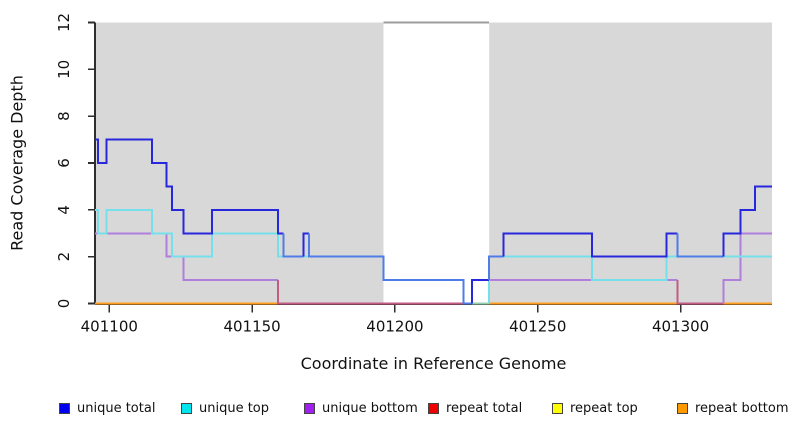  What do you see at coordinates (64, 210) in the screenshot?
I see `y-tick-label: 4` at bounding box center [64, 210].